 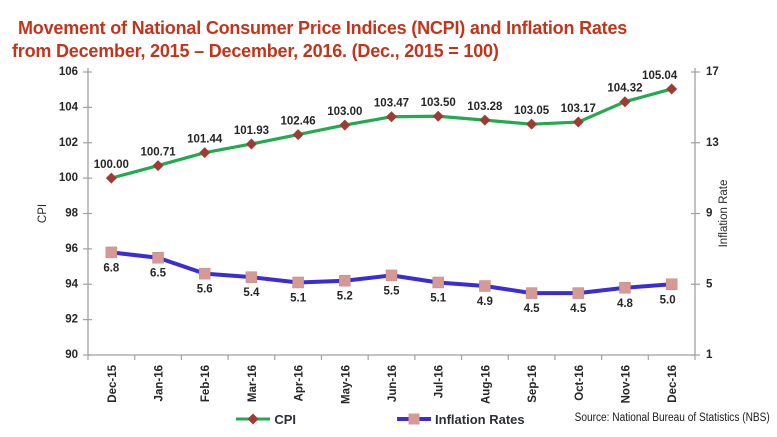 I want to click on right-axis-title: Inflation Rate, so click(x=724, y=214).